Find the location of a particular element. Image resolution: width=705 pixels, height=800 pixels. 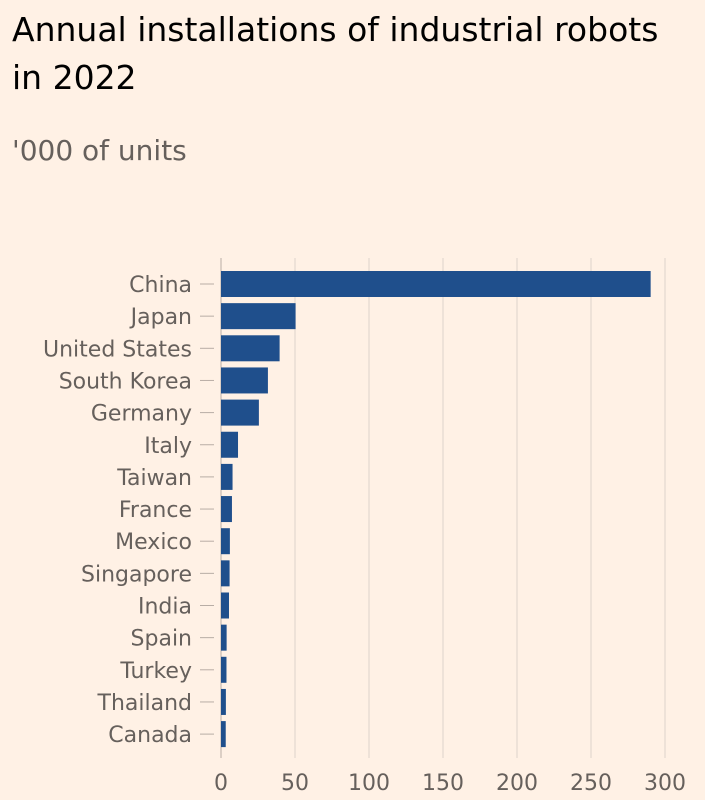

category-label-france: France is located at coordinates (155, 510).